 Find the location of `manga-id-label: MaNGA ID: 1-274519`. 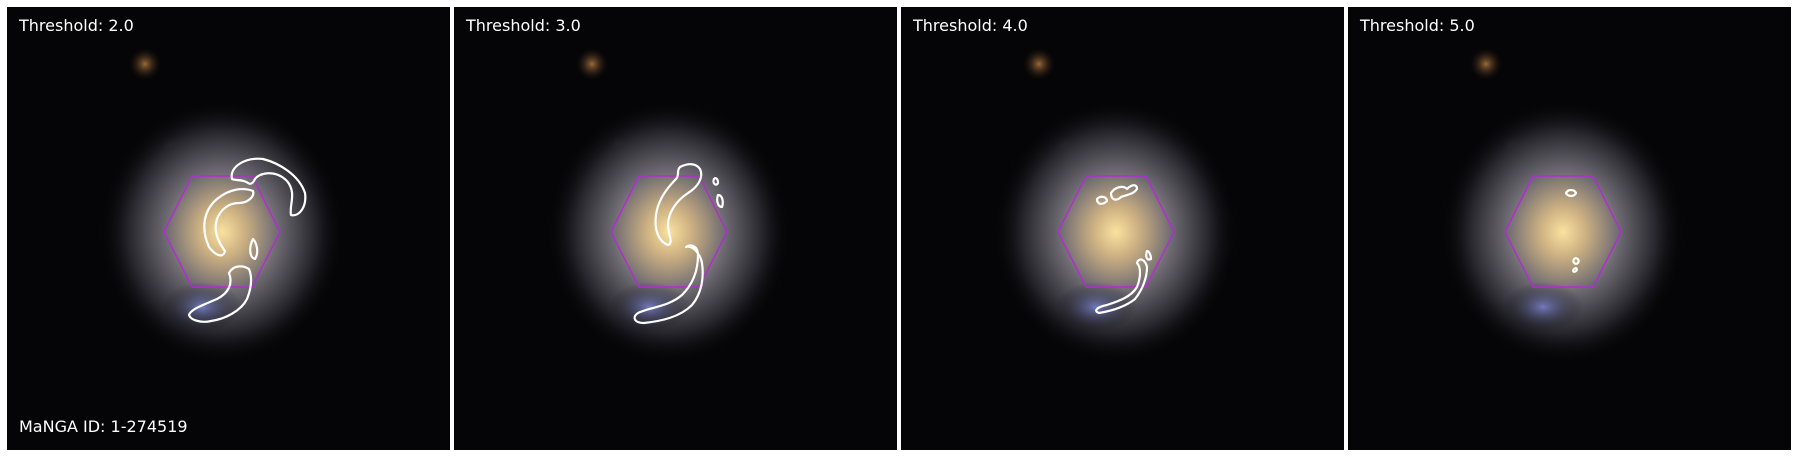

manga-id-label: MaNGA ID: 1-274519 is located at coordinates (103, 426).